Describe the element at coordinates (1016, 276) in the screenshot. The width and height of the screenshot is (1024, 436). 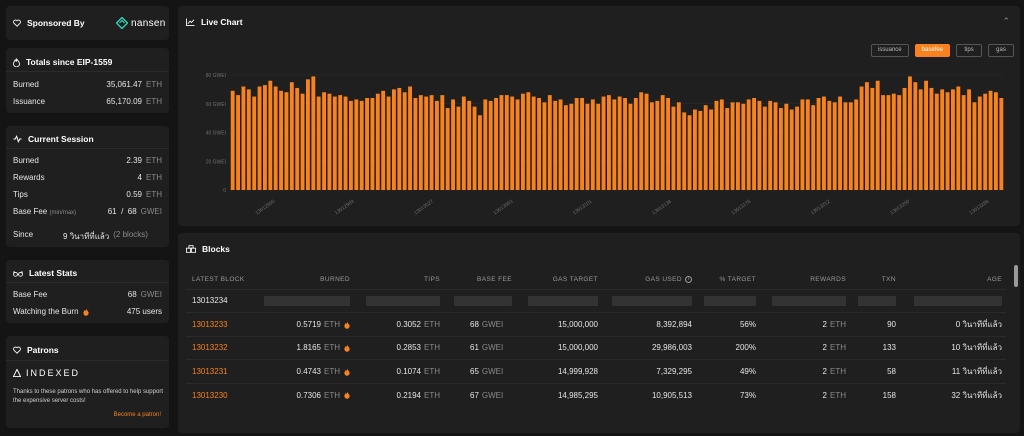
I see `blocks-scrollbar` at that location.